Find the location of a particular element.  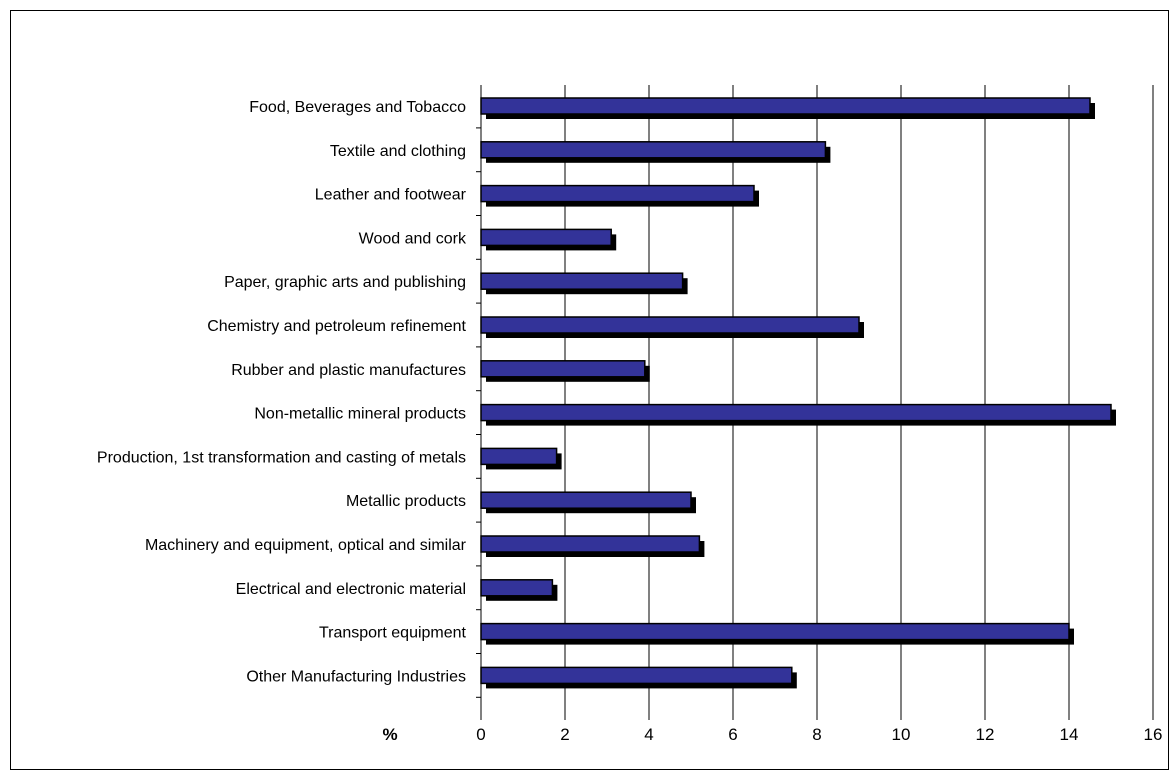

category-label: Electrical and electronic material is located at coordinates (351, 589).